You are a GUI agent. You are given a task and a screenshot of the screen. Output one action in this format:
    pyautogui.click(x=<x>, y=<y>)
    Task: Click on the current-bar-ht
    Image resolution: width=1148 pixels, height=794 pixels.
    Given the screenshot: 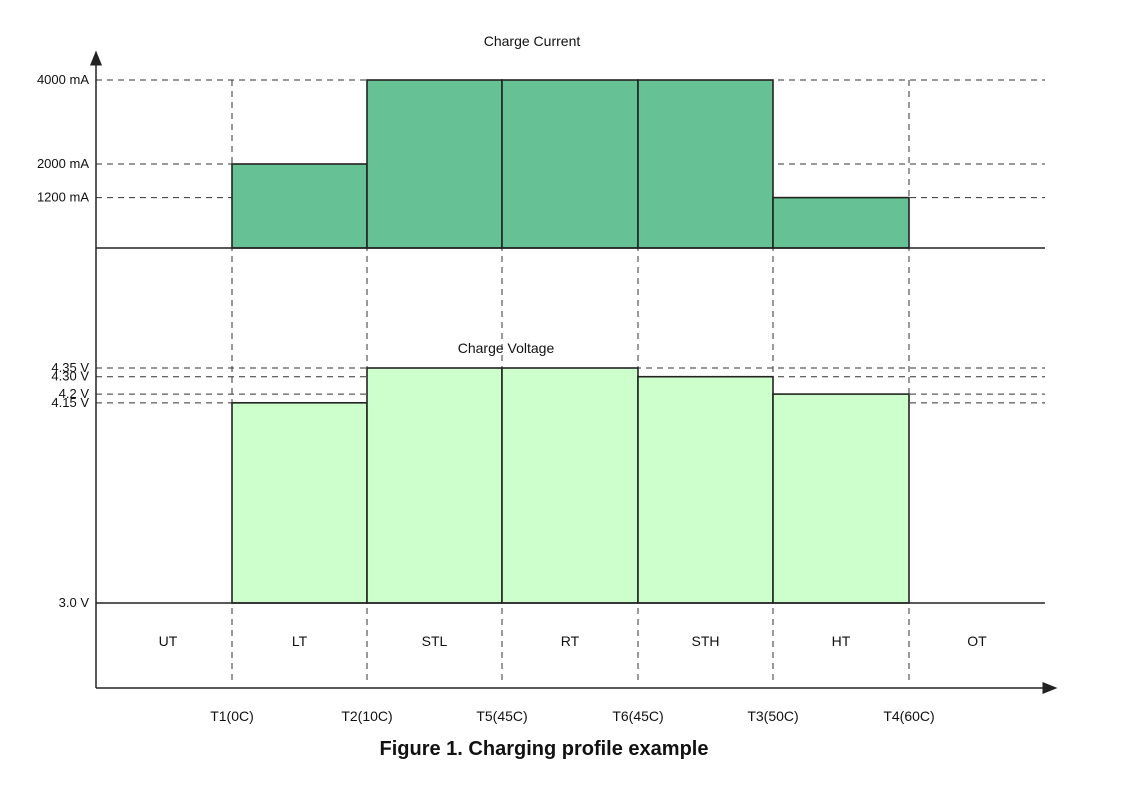 What is the action you would take?
    pyautogui.click(x=841, y=222)
    